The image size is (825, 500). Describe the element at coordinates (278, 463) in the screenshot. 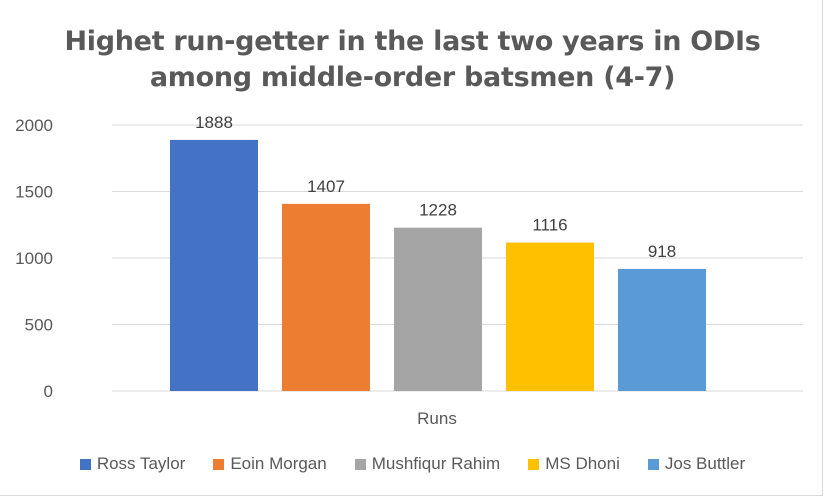

I see `legend-label: Eoin Morgan` at that location.